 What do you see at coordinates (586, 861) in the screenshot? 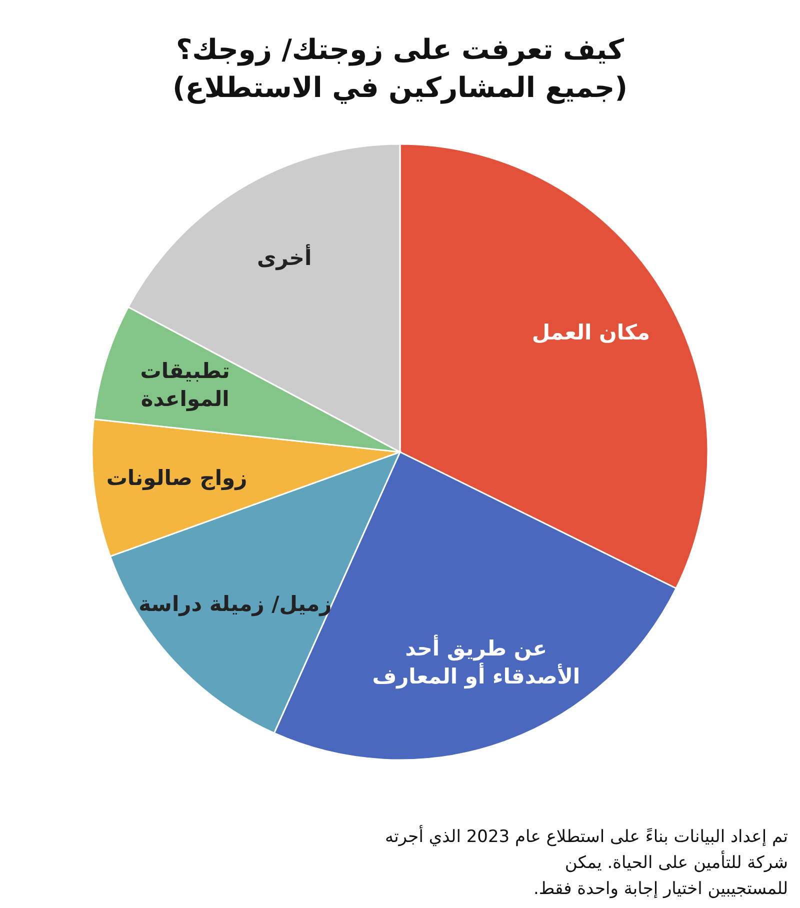
I see `text: تم إعداد البيانات بناءً على استطلاع عام 2023 الذي أجرته شركة للتأمين على الحياة. يمكن للمستجيبين اختيار إجابة واحدة فقط.` at bounding box center [586, 861].